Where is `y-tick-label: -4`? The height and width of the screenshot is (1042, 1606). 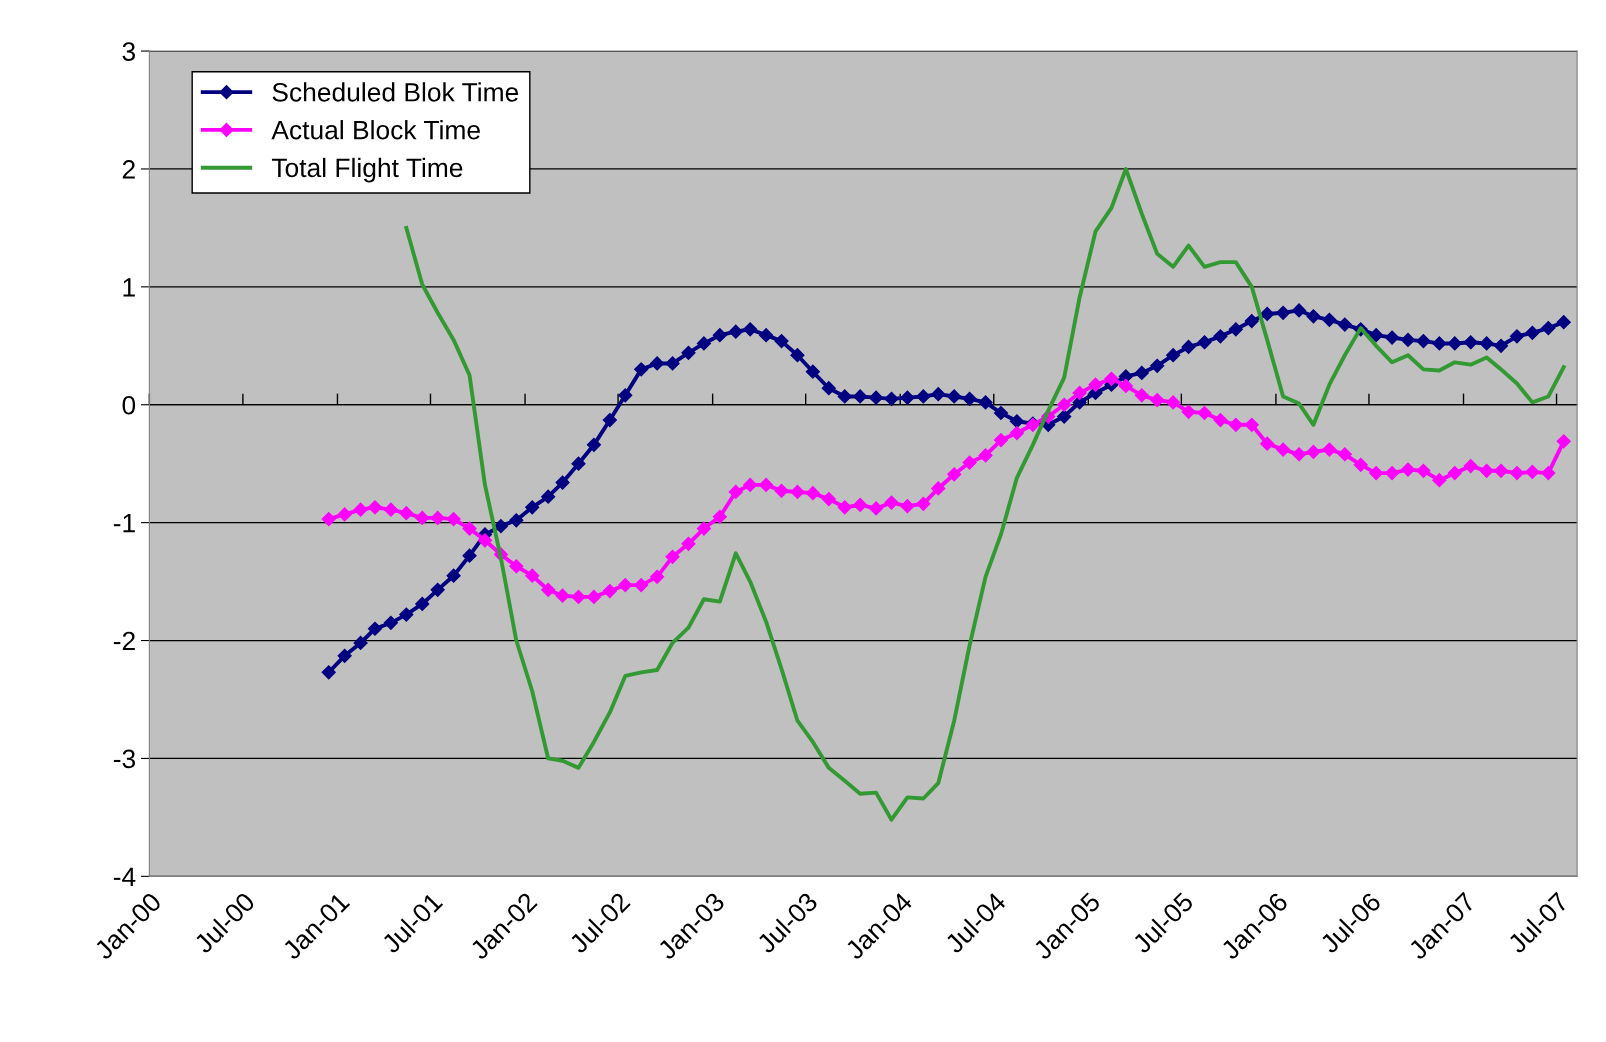
y-tick-label: -4 is located at coordinates (124, 876).